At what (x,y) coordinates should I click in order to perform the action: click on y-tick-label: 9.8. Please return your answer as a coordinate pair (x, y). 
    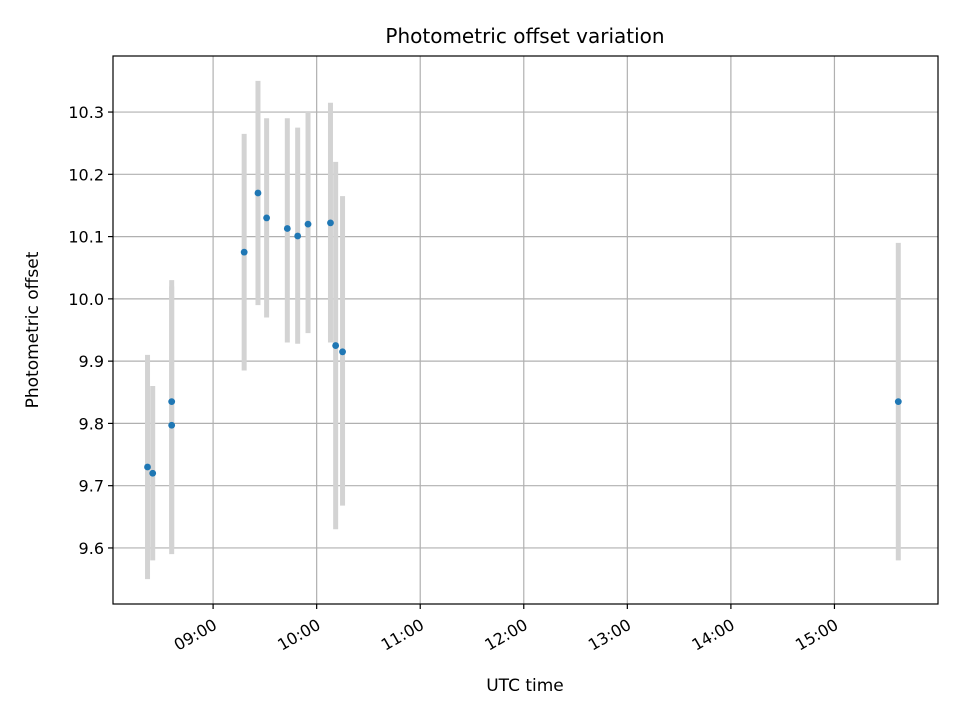
    Looking at the image, I should click on (91, 423).